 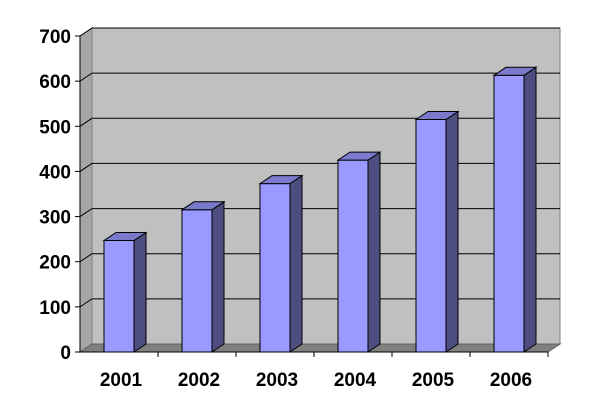 I want to click on bar-top-2006, so click(x=515, y=71).